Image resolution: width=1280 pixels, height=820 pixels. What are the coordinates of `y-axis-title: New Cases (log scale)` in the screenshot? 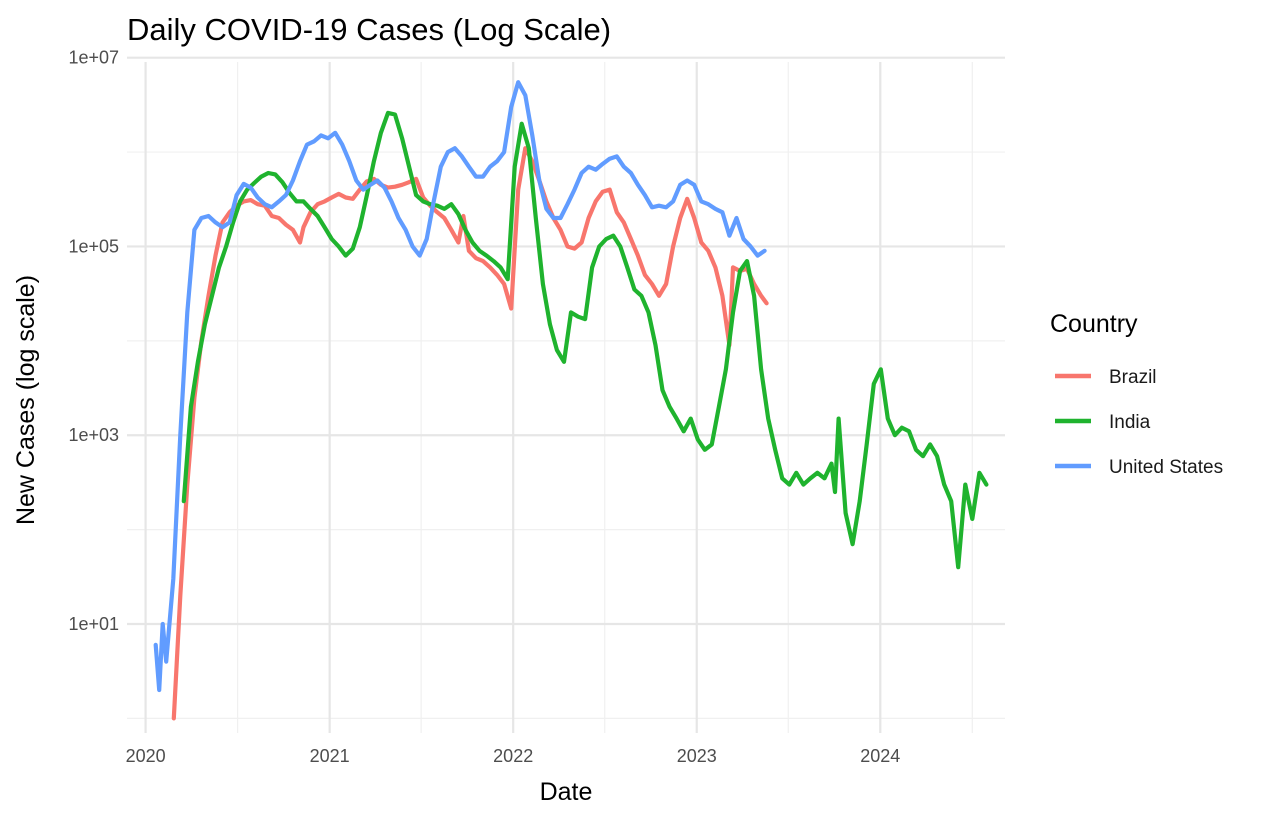 It's located at (26, 400).